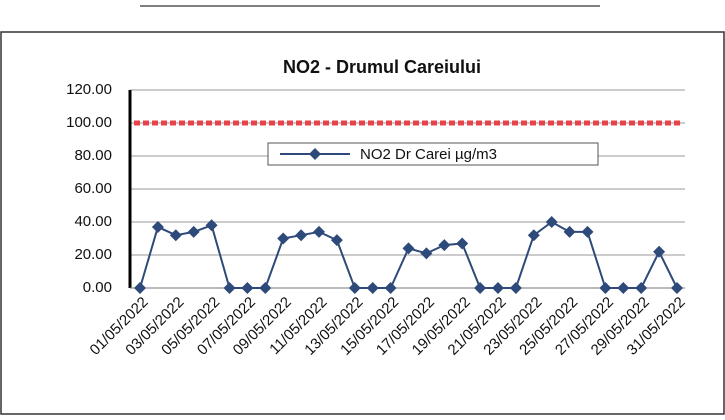  Describe the element at coordinates (428, 154) in the screenshot. I see `legend-label: NO2 Dr Carei µg/m3` at that location.